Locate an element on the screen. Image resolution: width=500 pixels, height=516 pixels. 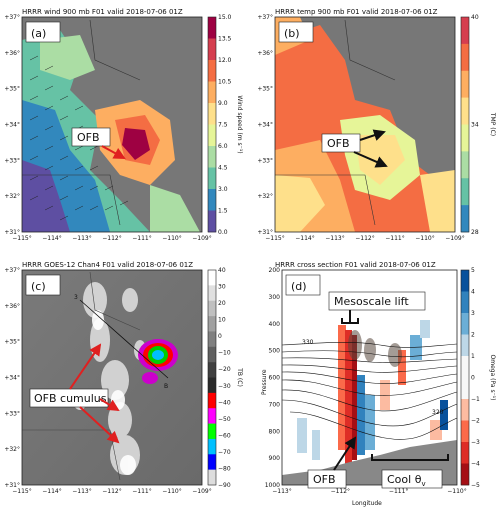
x-tick-label: −115° is located at coordinates (21, 238).